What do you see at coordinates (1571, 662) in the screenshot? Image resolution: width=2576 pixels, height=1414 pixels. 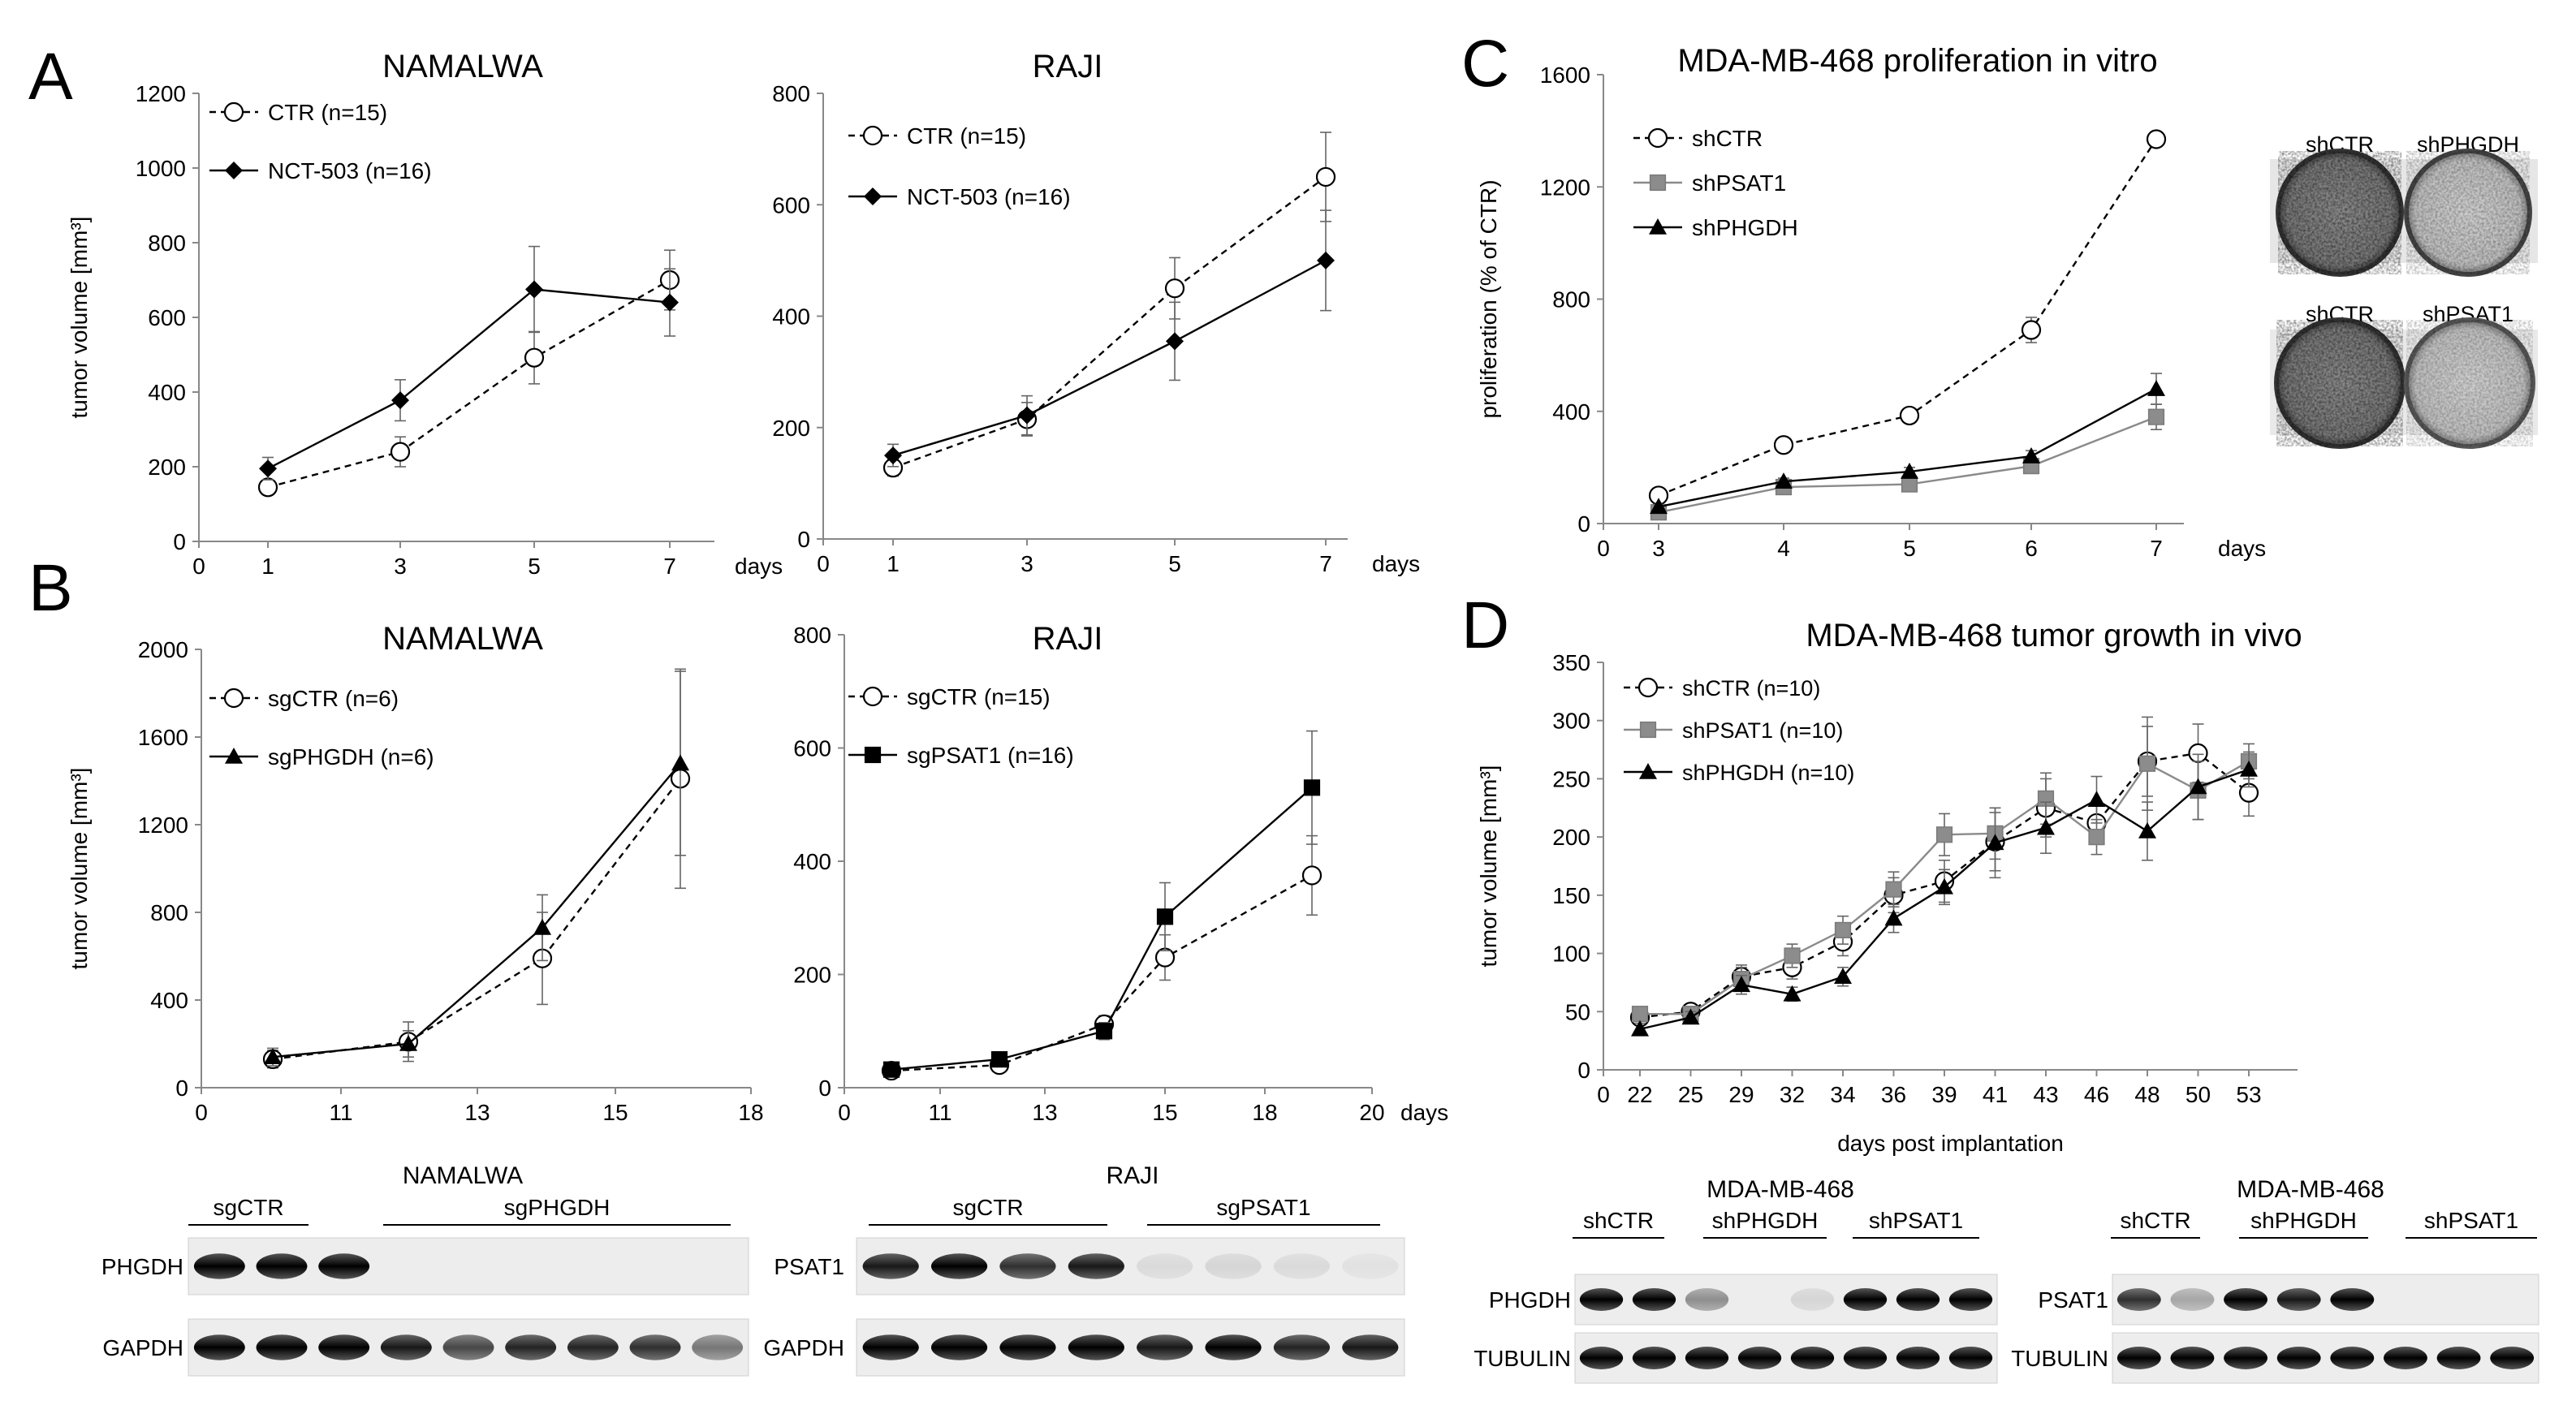 I see `y-tick-label: 350` at bounding box center [1571, 662].